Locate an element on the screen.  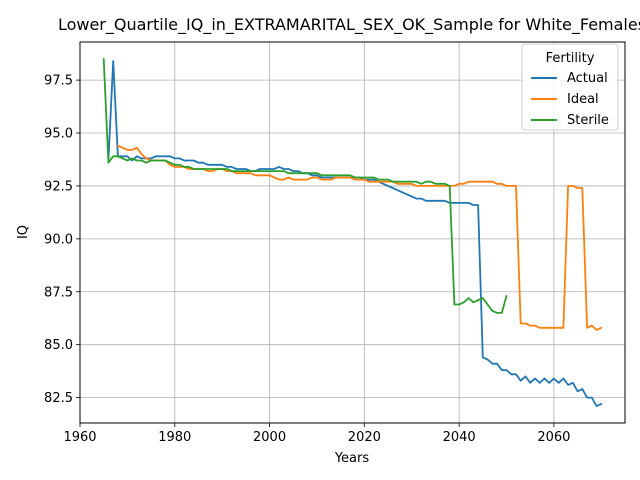
x-tick-label: 2020 is located at coordinates (364, 437).